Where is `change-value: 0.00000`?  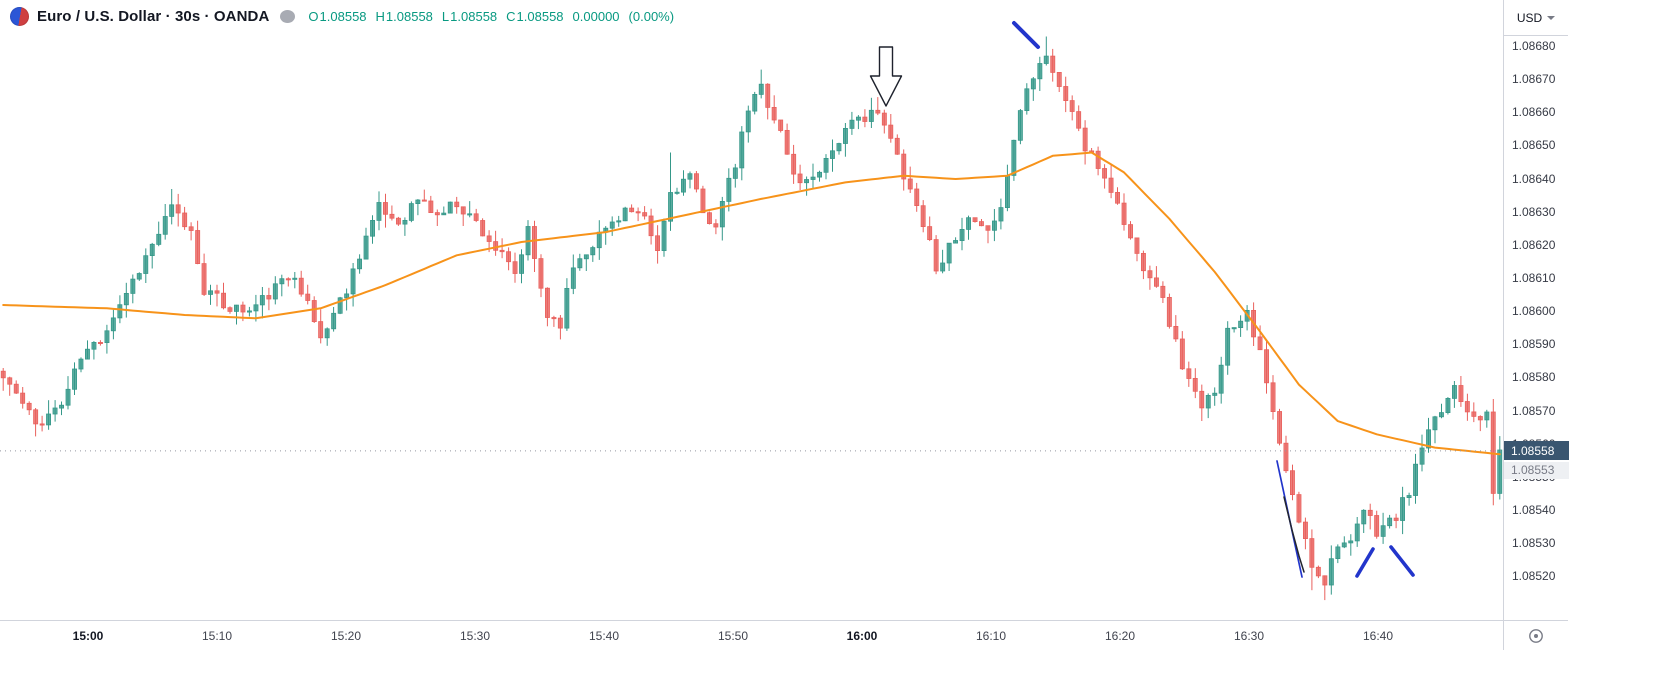
change-value: 0.00000 is located at coordinates (596, 16).